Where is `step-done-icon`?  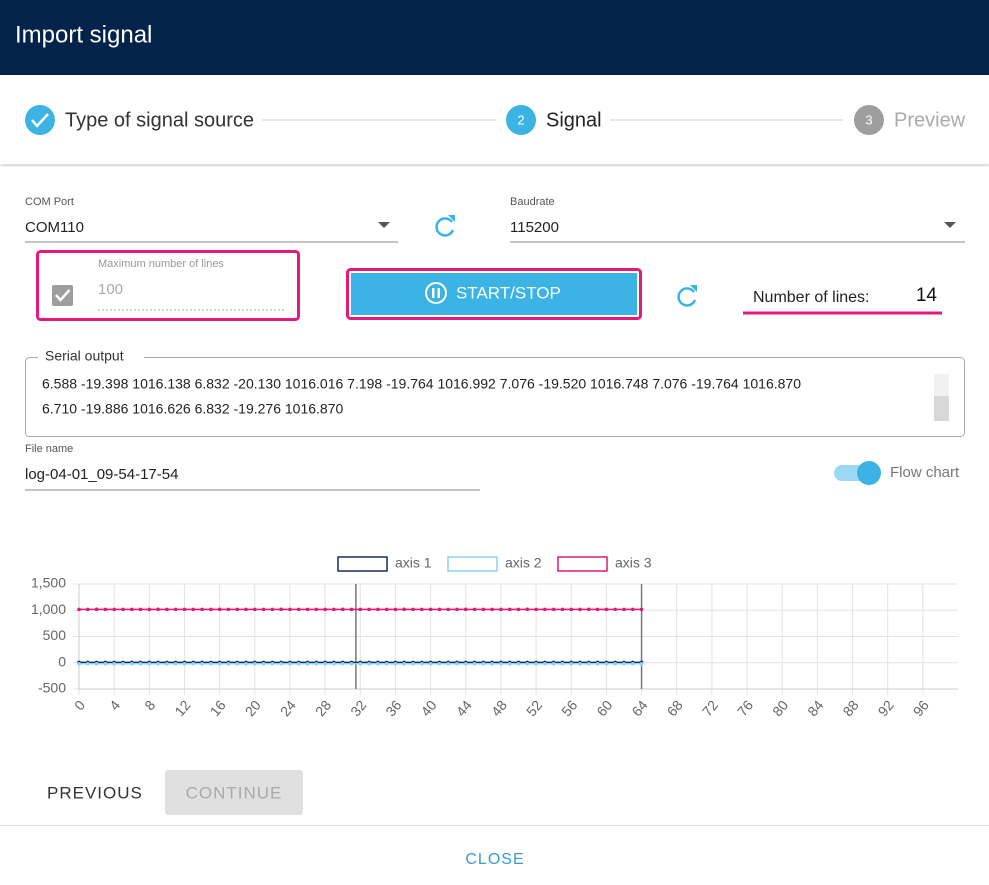
step-done-icon is located at coordinates (40, 120).